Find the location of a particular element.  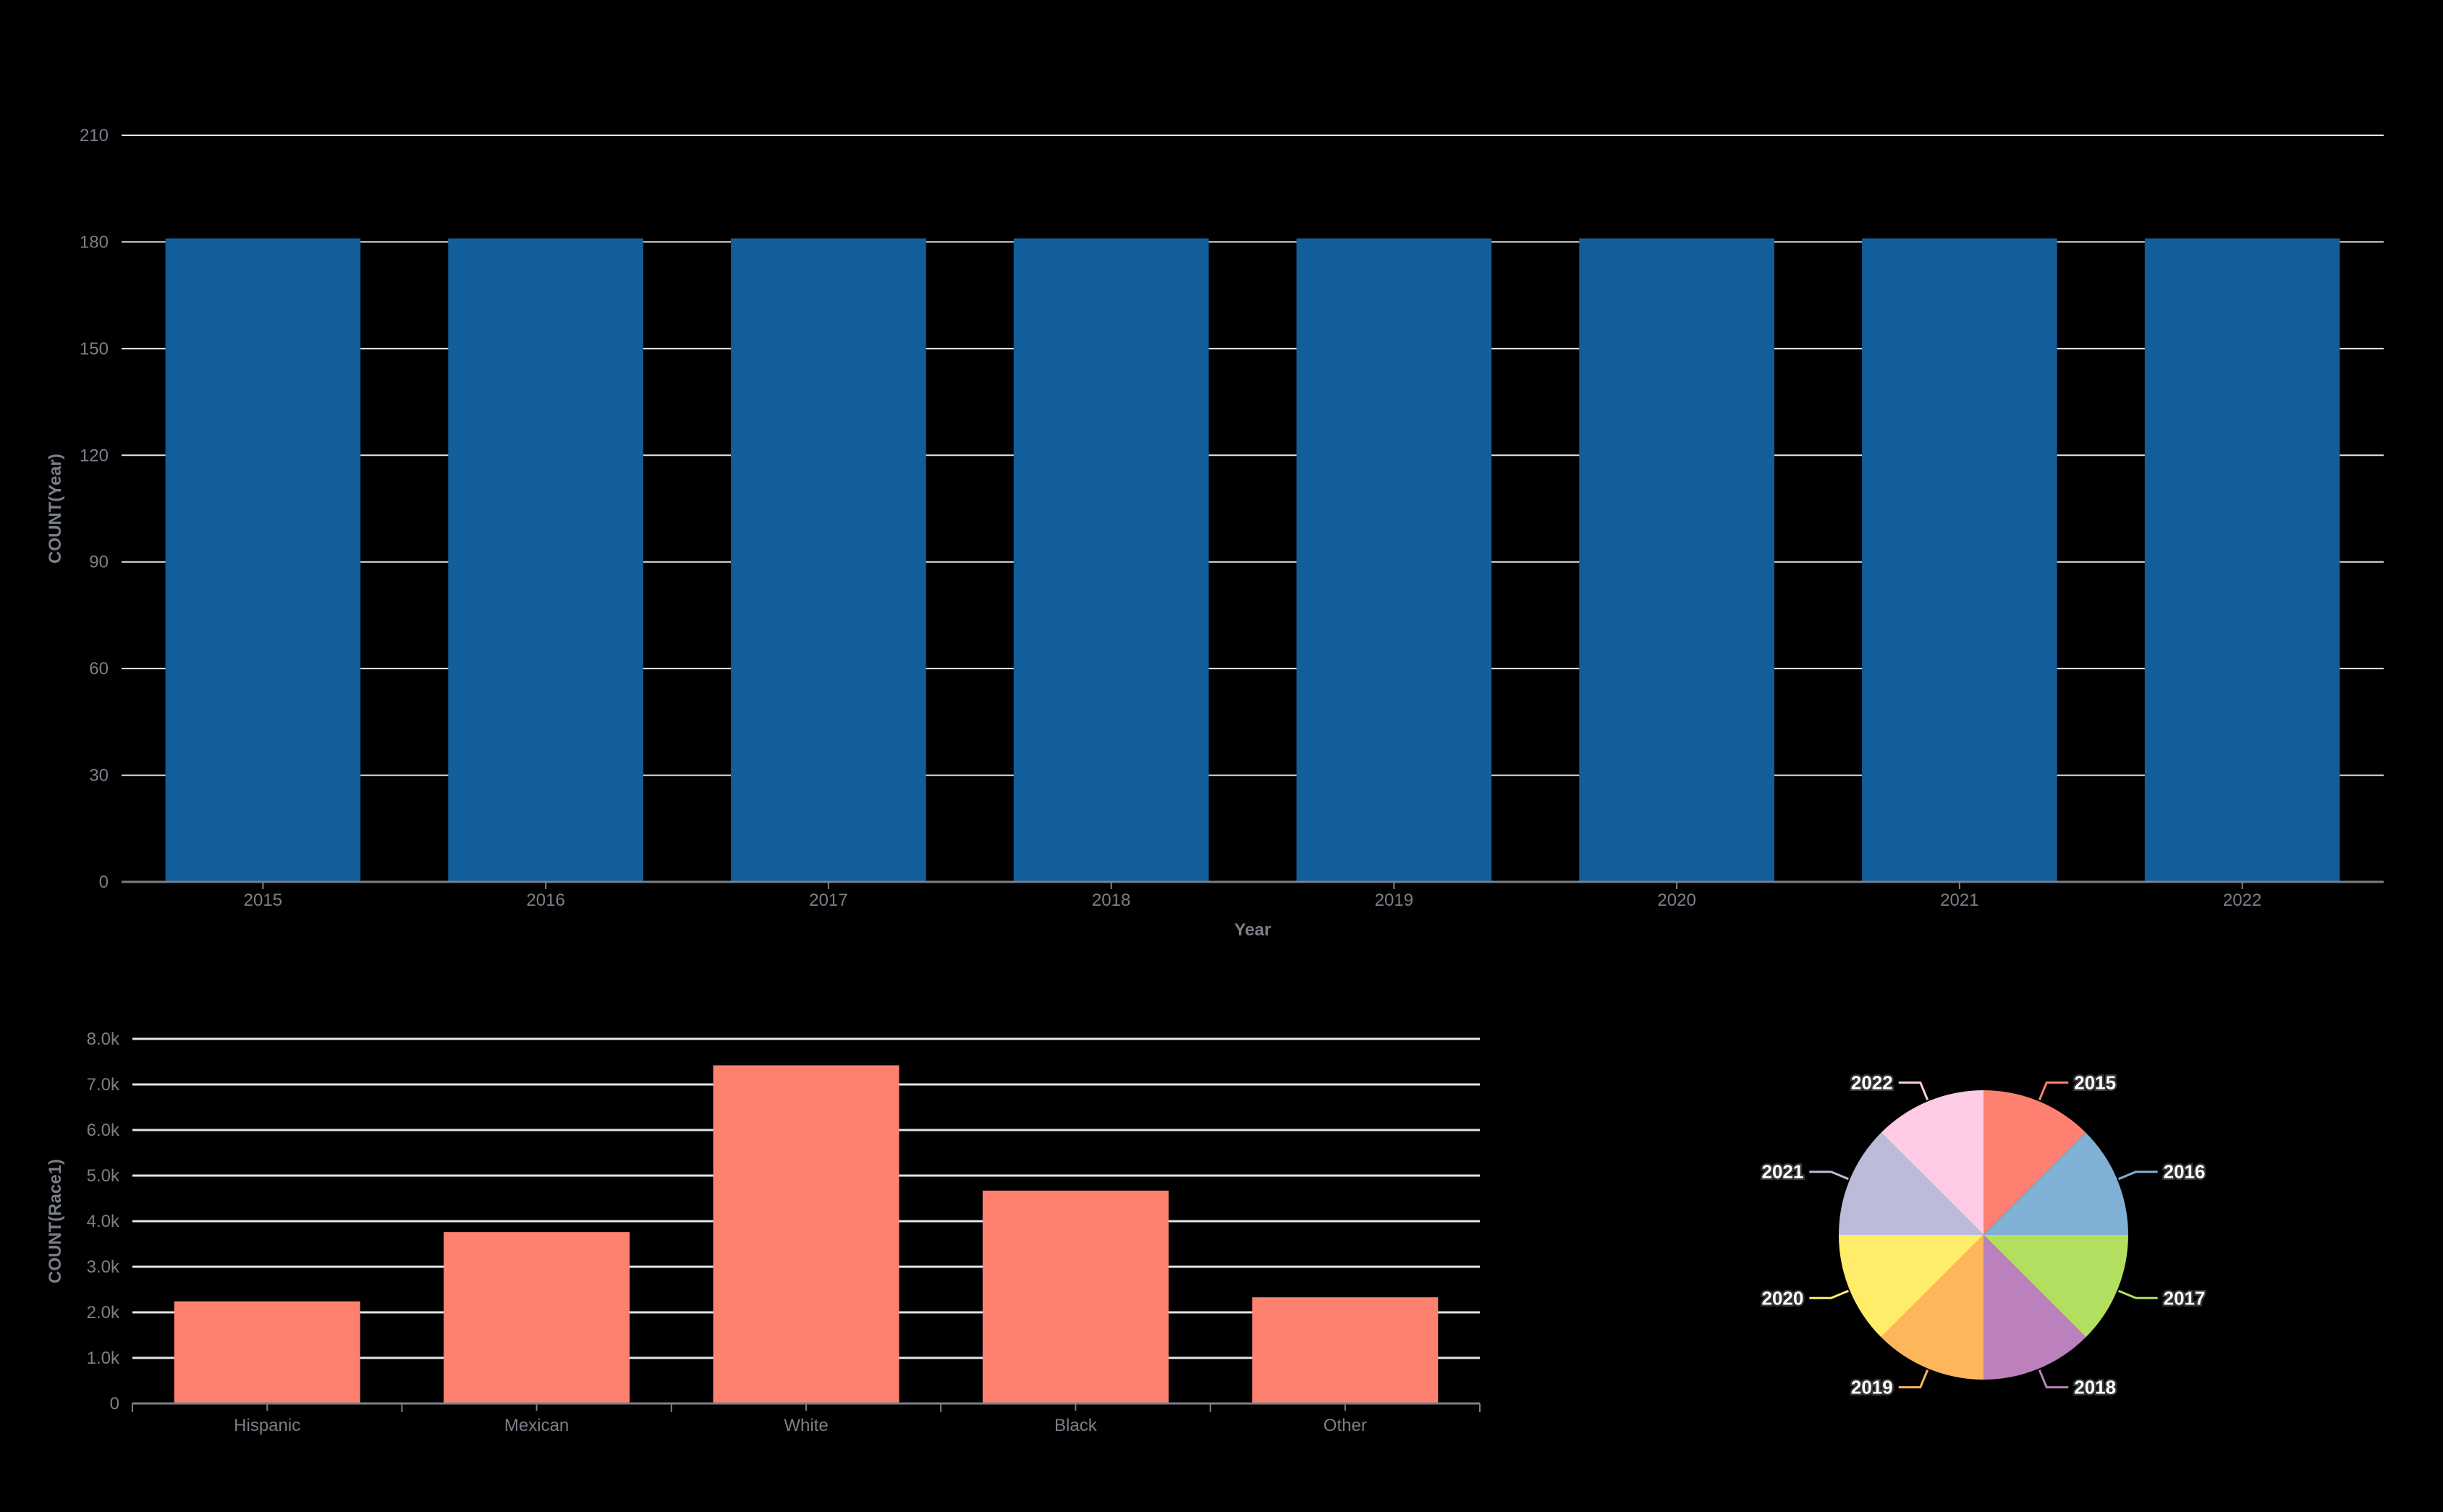

x-axis-title: Year is located at coordinates (1253, 930).